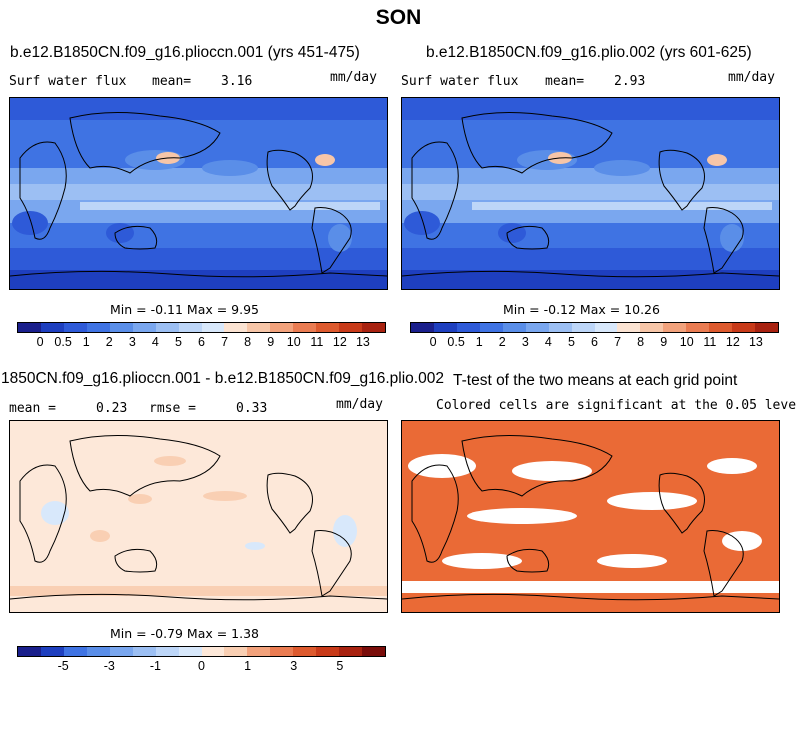  Describe the element at coordinates (201, 342) in the screenshot. I see `panel1-colorbar-labels: 0 0.5 1 2 3 4 5 6 7 8 9 10 11 12 13` at that location.